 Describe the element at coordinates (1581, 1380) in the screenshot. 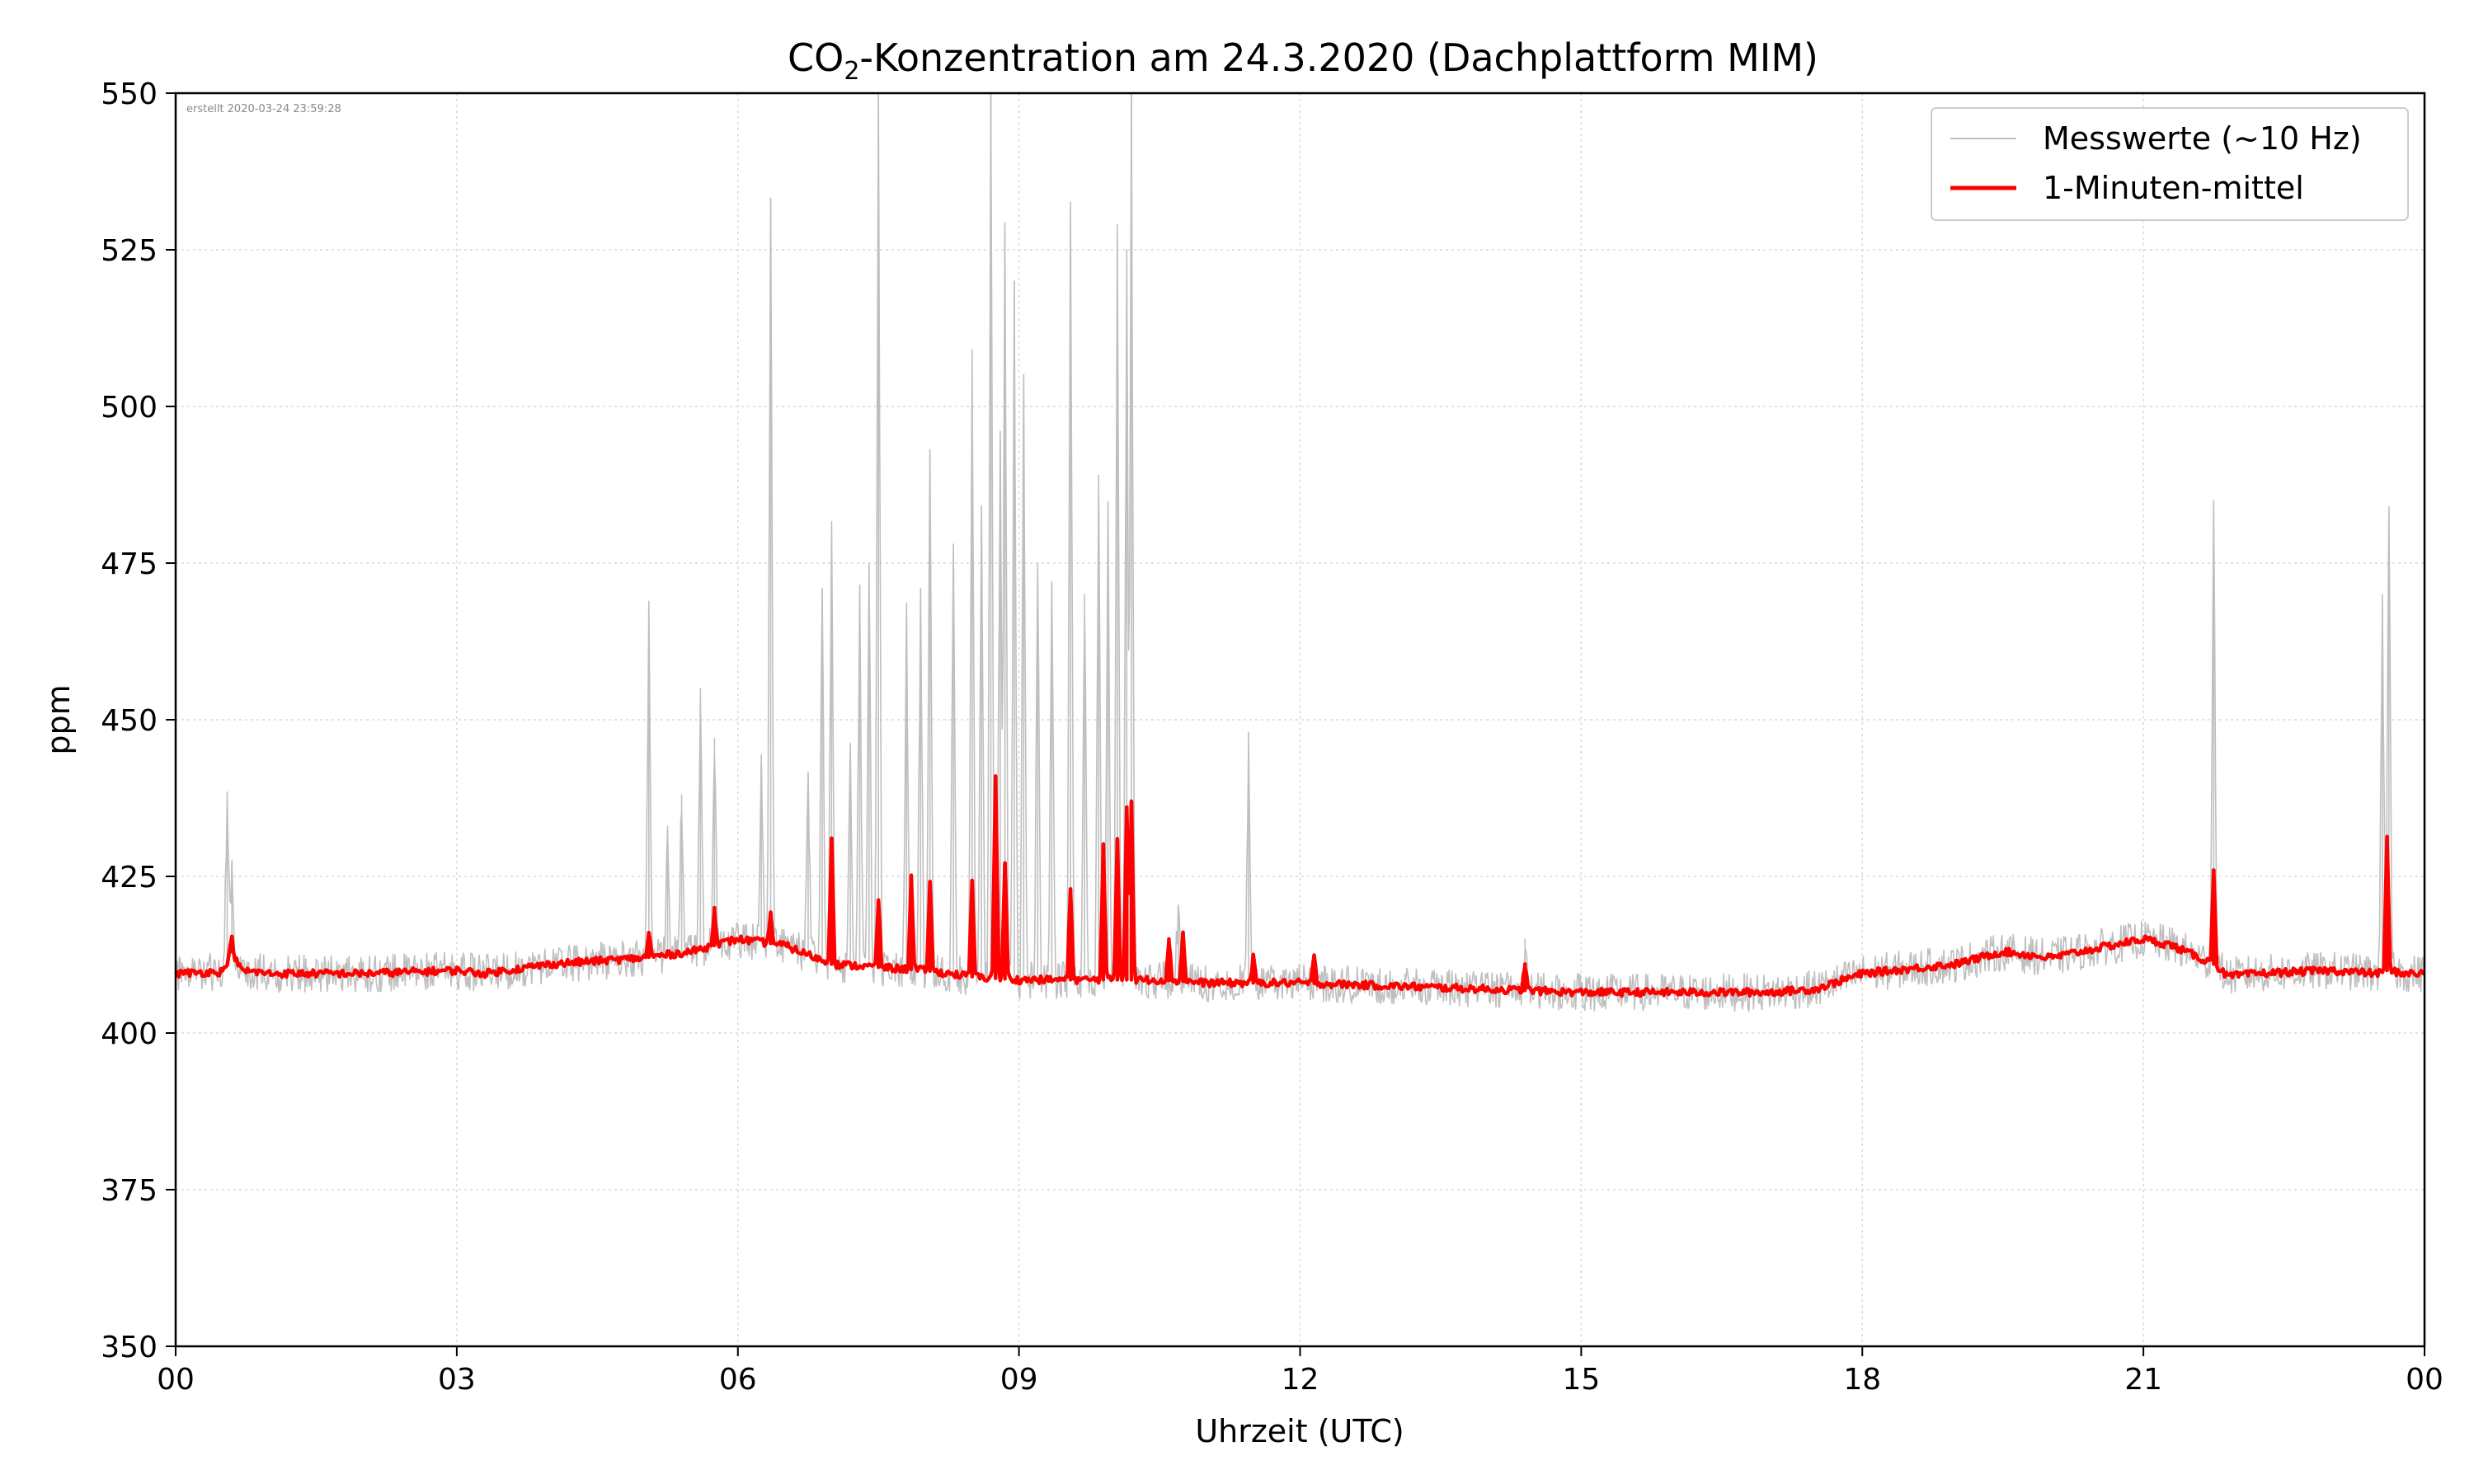

I see `x-tick-label: 15` at that location.